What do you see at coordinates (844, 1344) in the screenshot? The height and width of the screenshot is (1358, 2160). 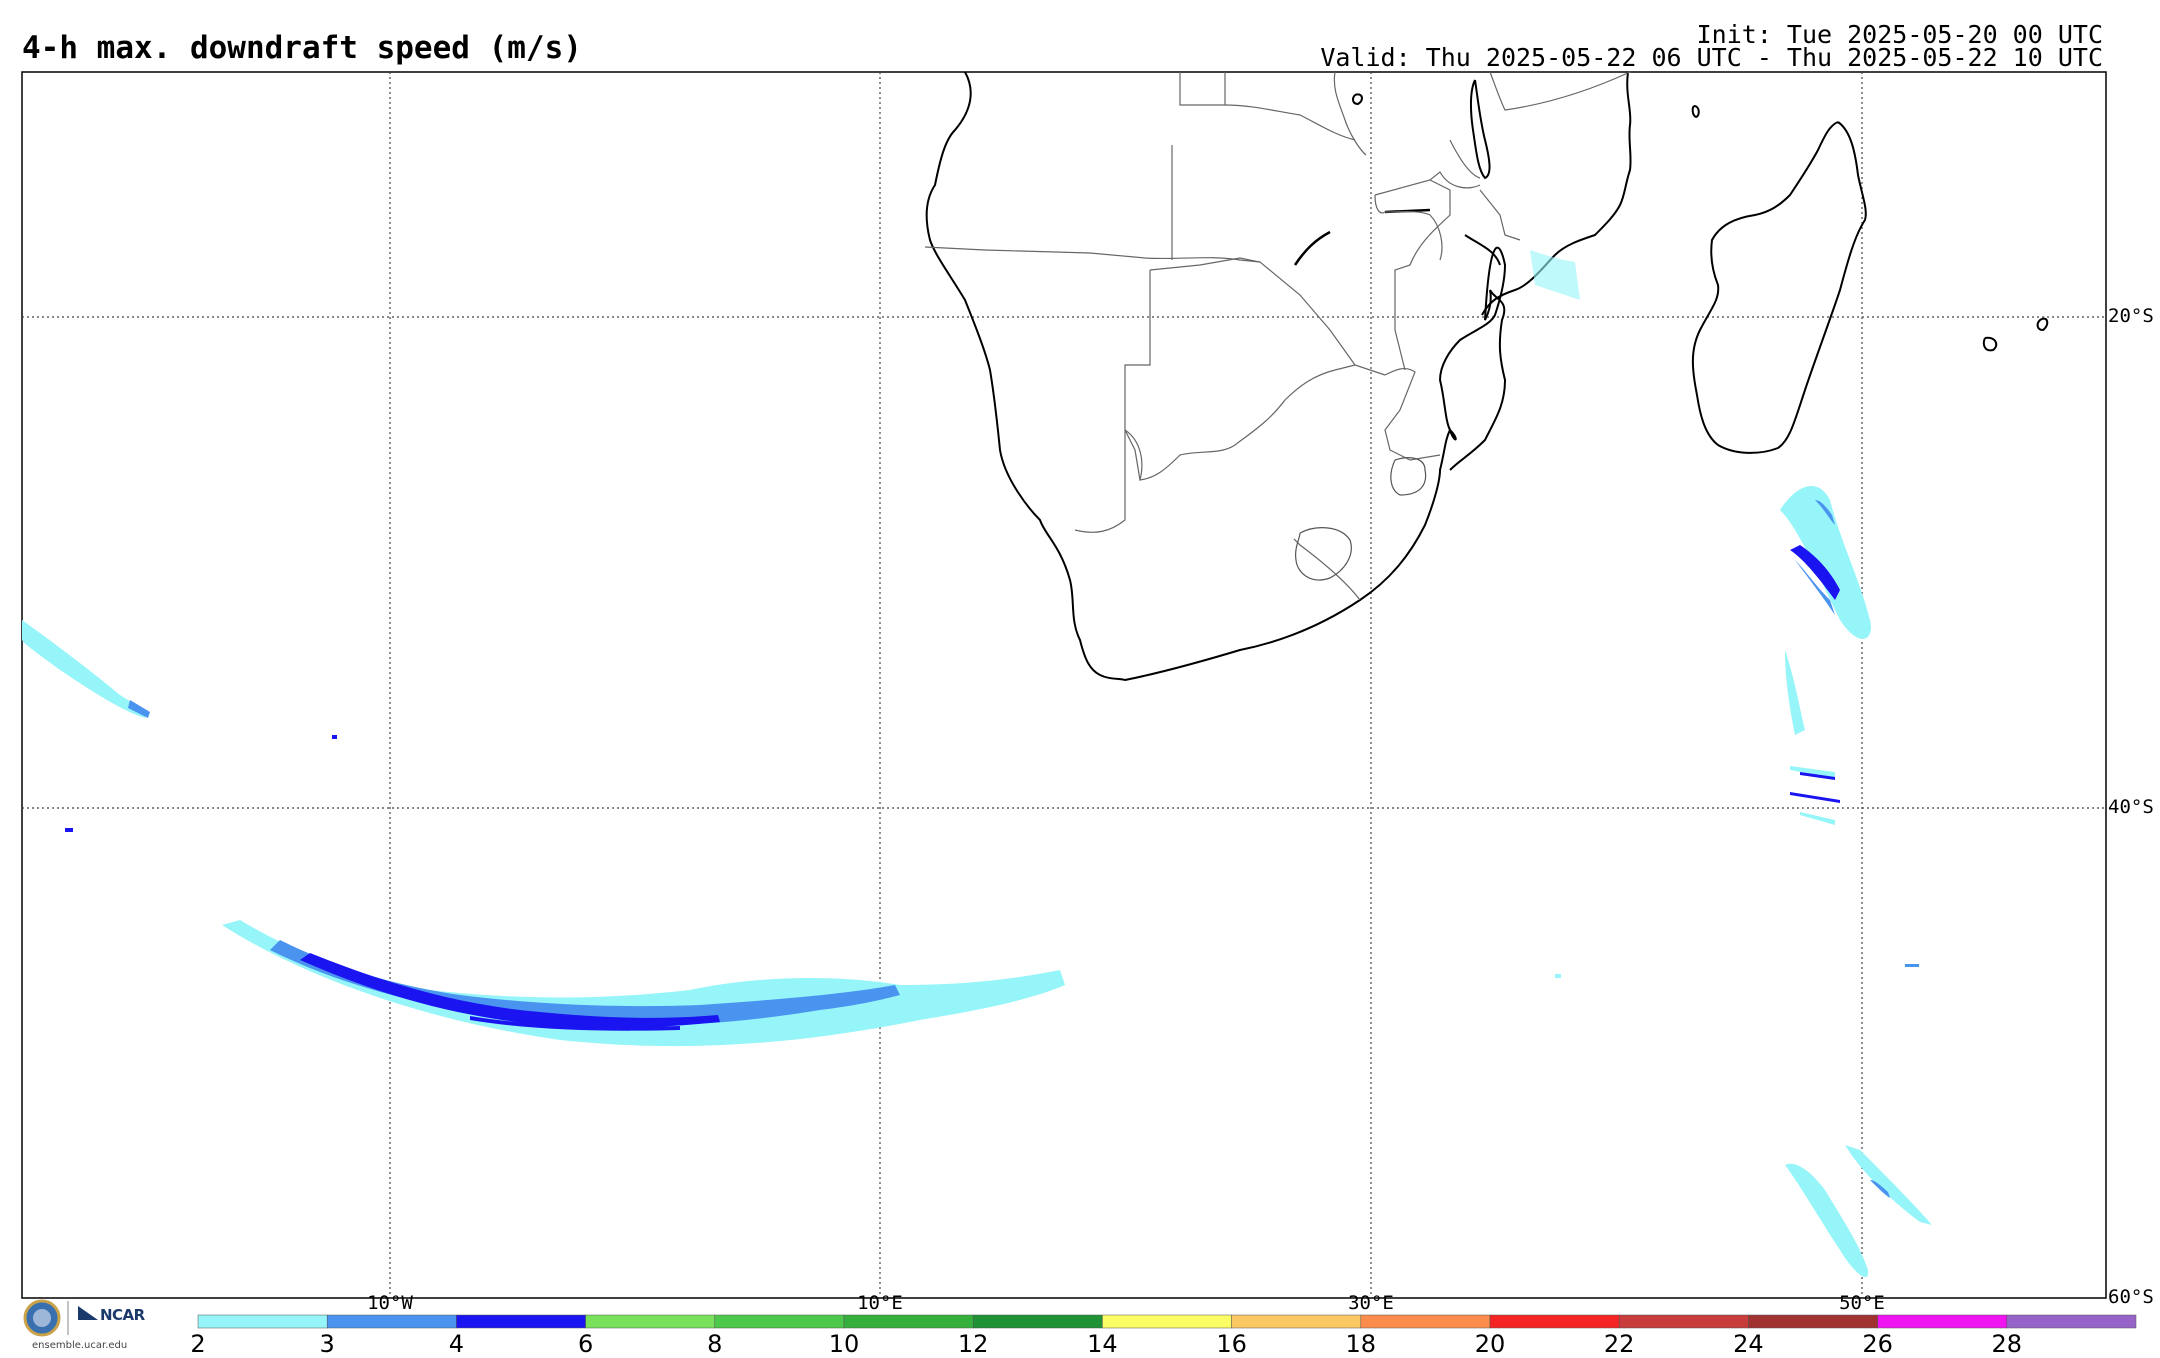 I see `colorbar-tick-label: 10` at bounding box center [844, 1344].